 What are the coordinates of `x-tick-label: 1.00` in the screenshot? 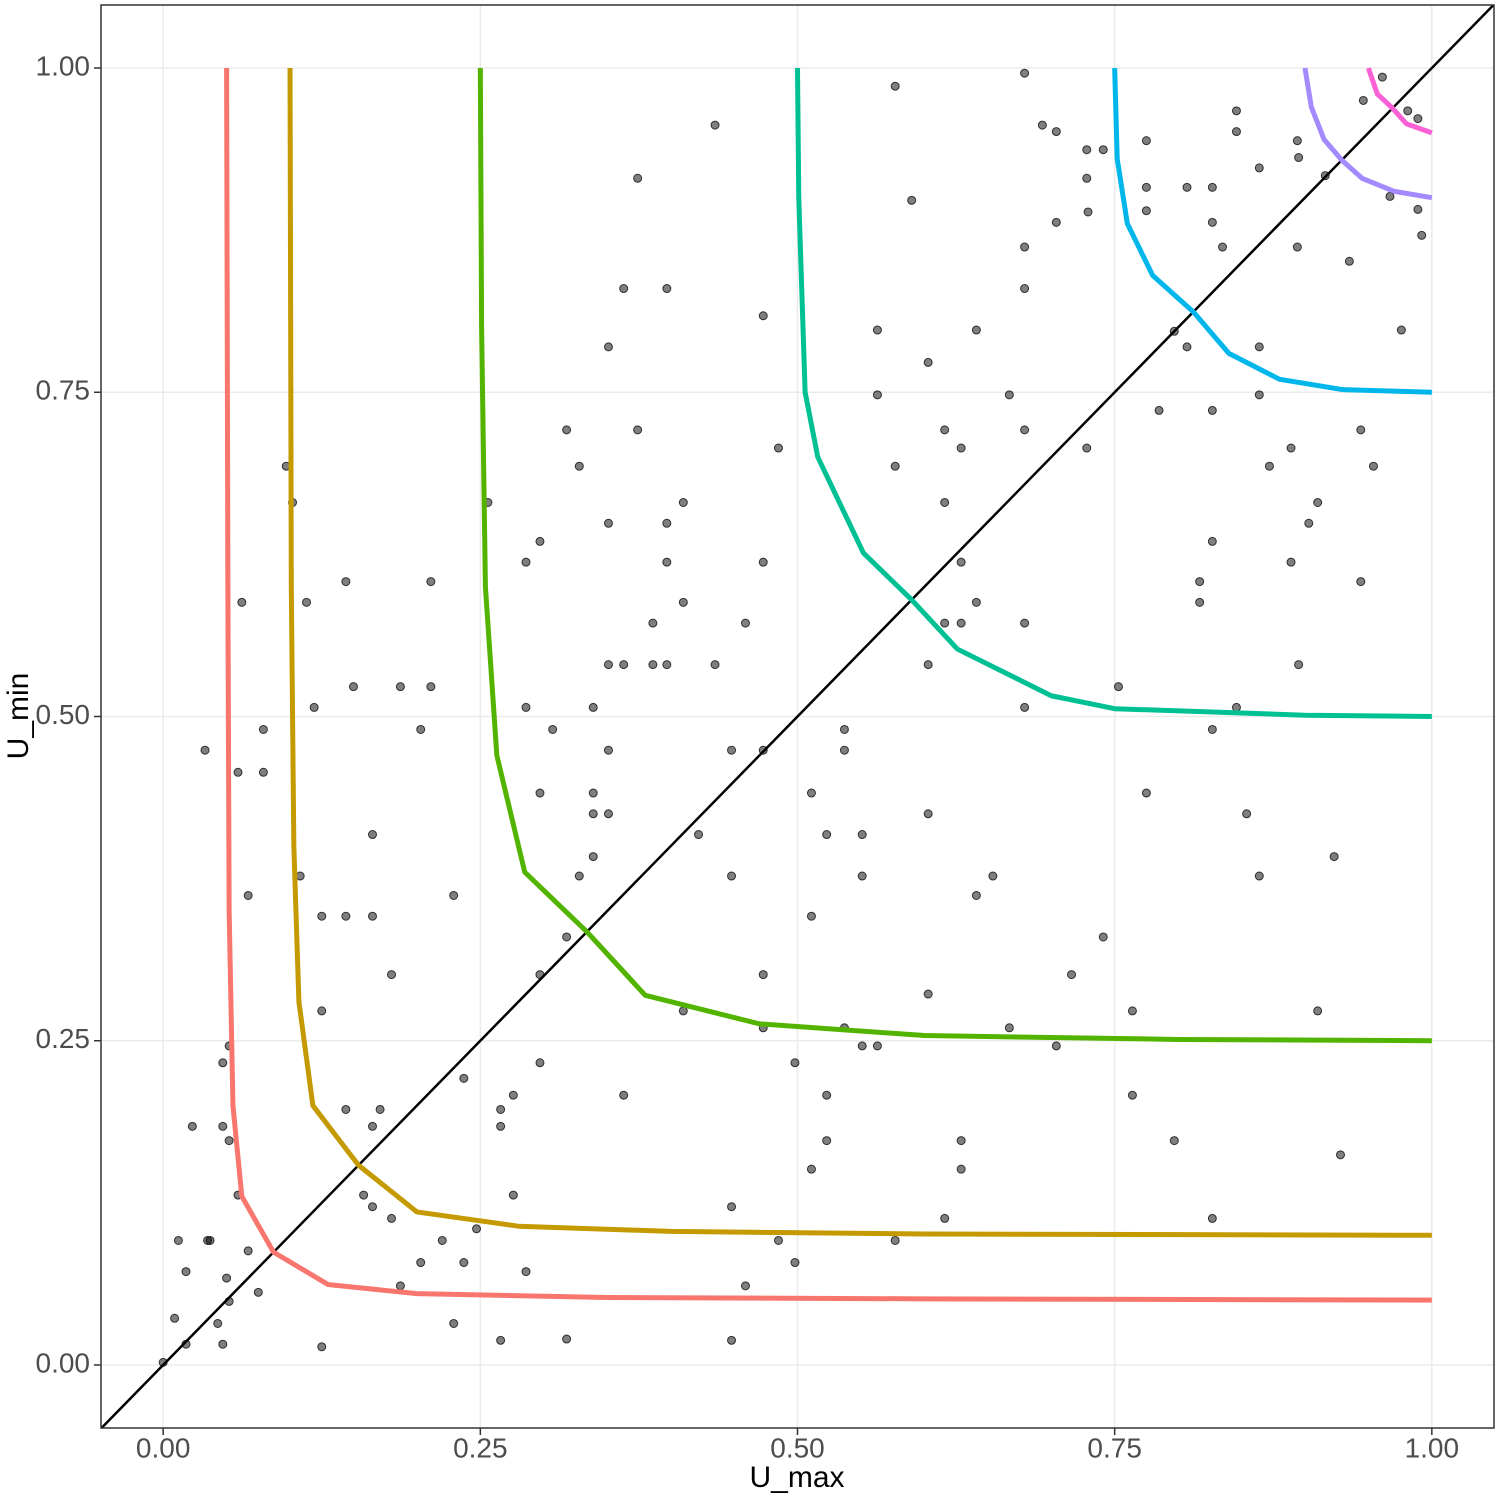 It's located at (1432, 1447).